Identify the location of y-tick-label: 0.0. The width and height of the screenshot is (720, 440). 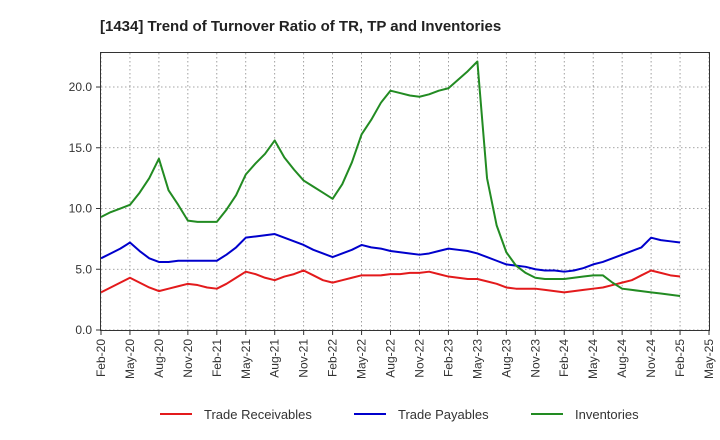
(83, 330).